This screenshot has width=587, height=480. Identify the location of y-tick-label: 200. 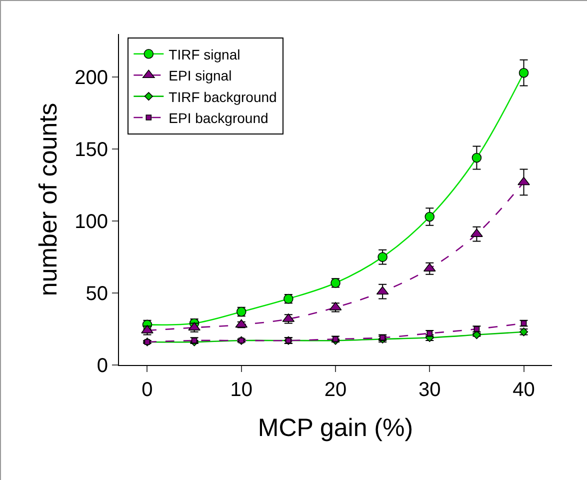
(91, 78).